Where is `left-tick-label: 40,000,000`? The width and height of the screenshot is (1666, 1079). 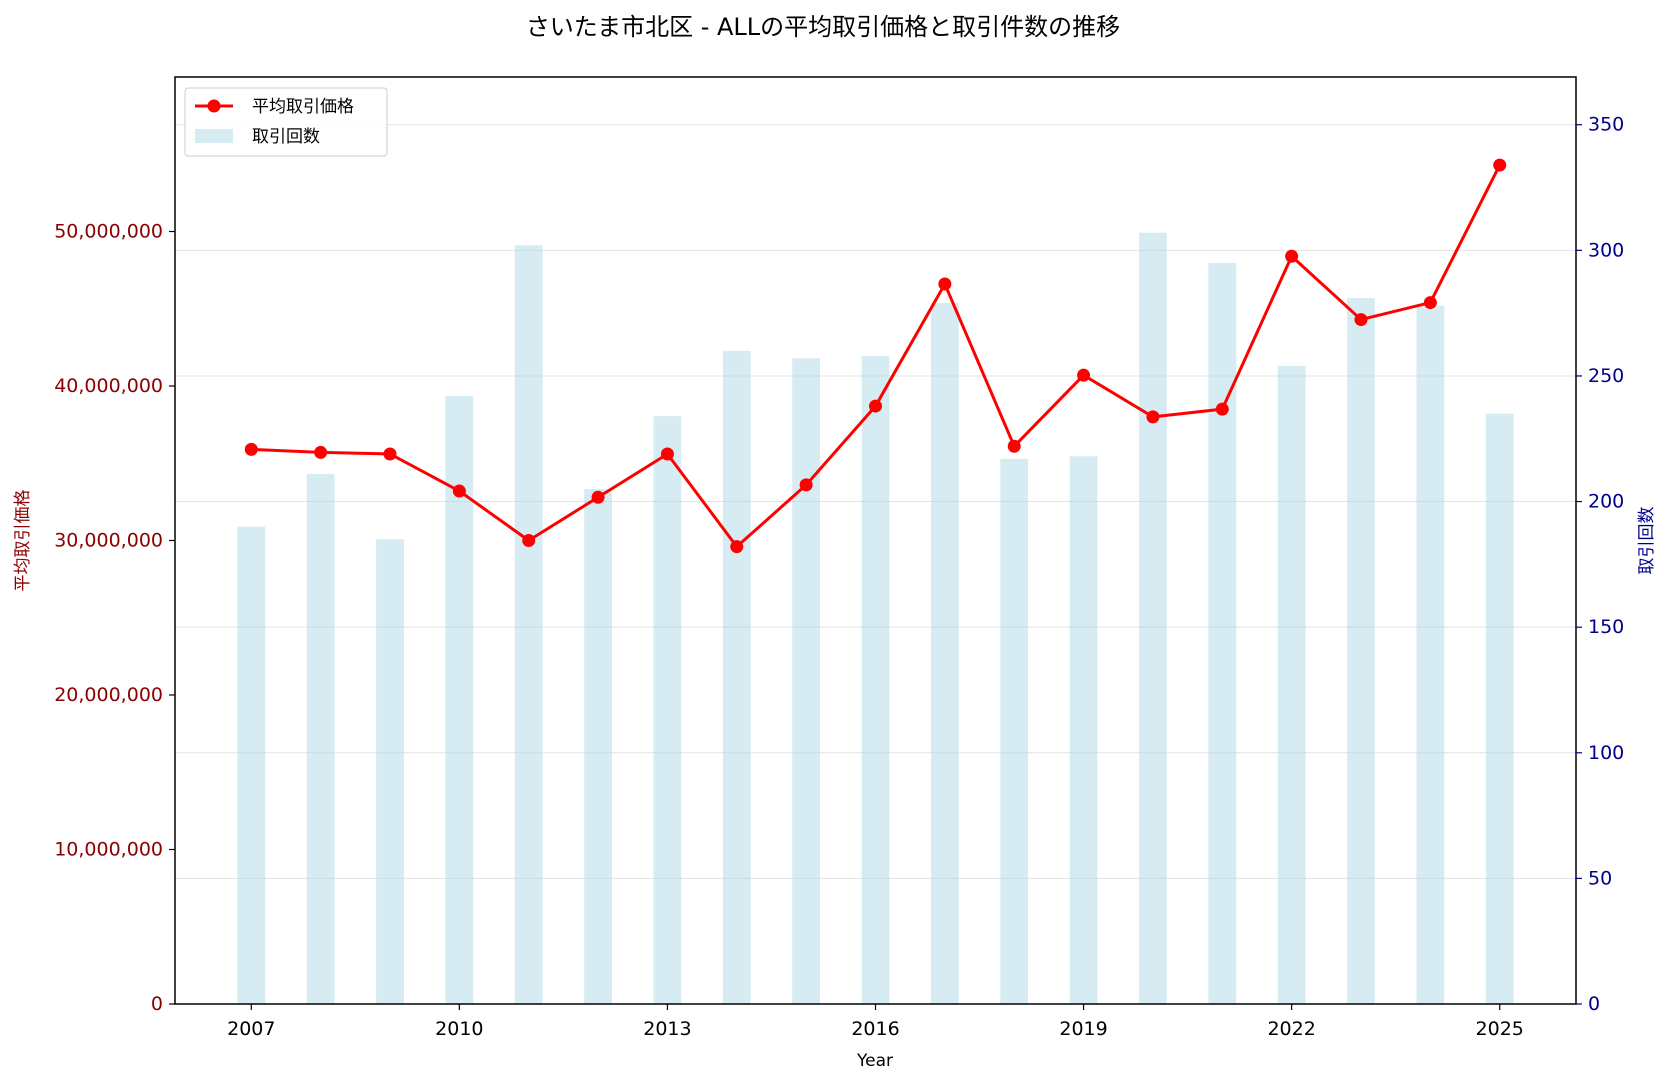
left-tick-label: 40,000,000 is located at coordinates (108, 386).